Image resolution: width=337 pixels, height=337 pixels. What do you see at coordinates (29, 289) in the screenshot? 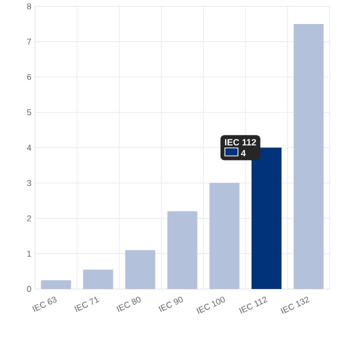
I see `y-tick-label: 0` at bounding box center [29, 289].